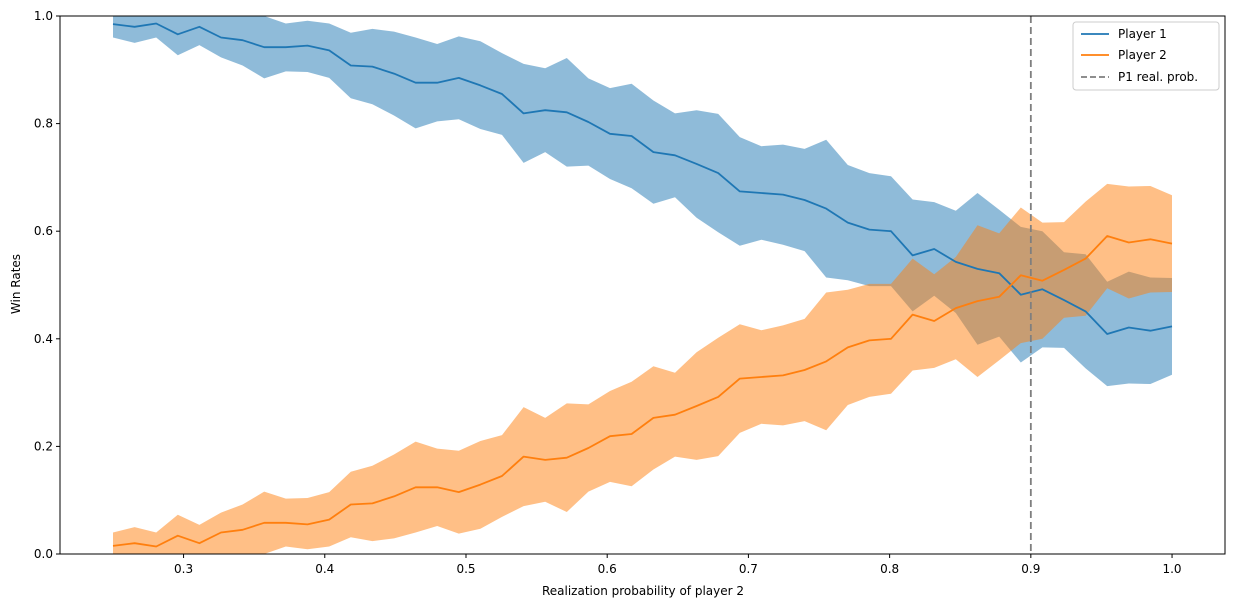 This screenshot has width=1233, height=607. What do you see at coordinates (643, 591) in the screenshot?
I see `x-axis-label: Realization probability of player 2` at bounding box center [643, 591].